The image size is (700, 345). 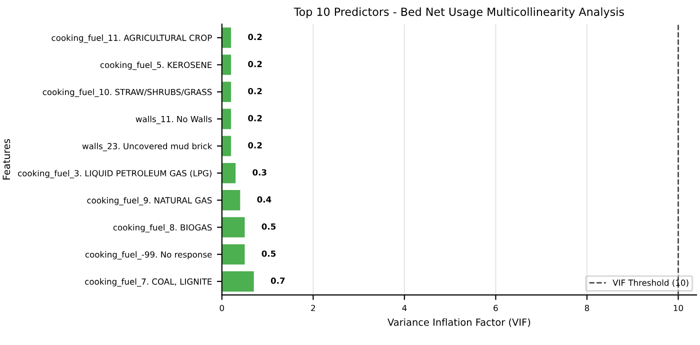 What do you see at coordinates (127, 92) in the screenshot?
I see `y-tick-label: cooking_fuel_10. STRAW/SHRUBS/GRASS` at bounding box center [127, 92].